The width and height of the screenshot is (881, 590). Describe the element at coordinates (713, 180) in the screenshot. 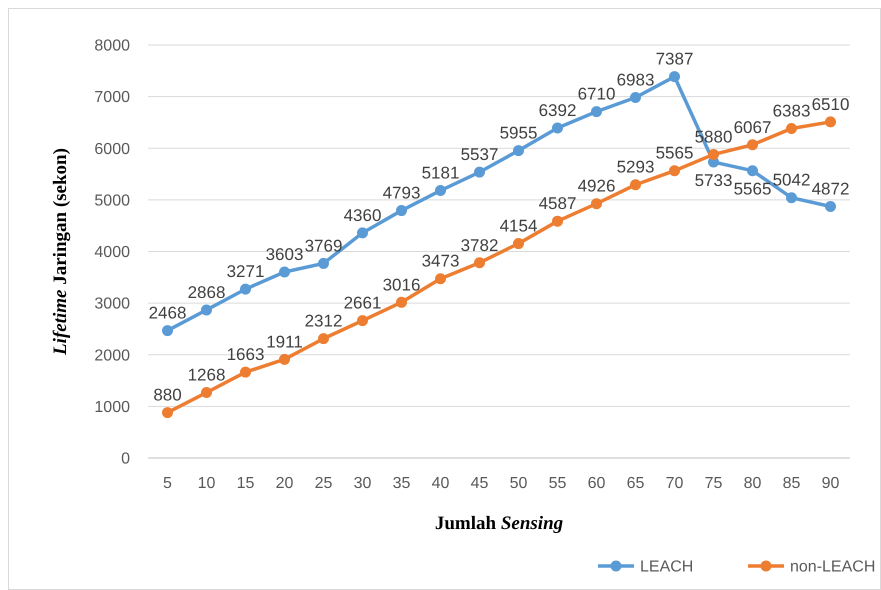

I see `data-label: 5733` at that location.